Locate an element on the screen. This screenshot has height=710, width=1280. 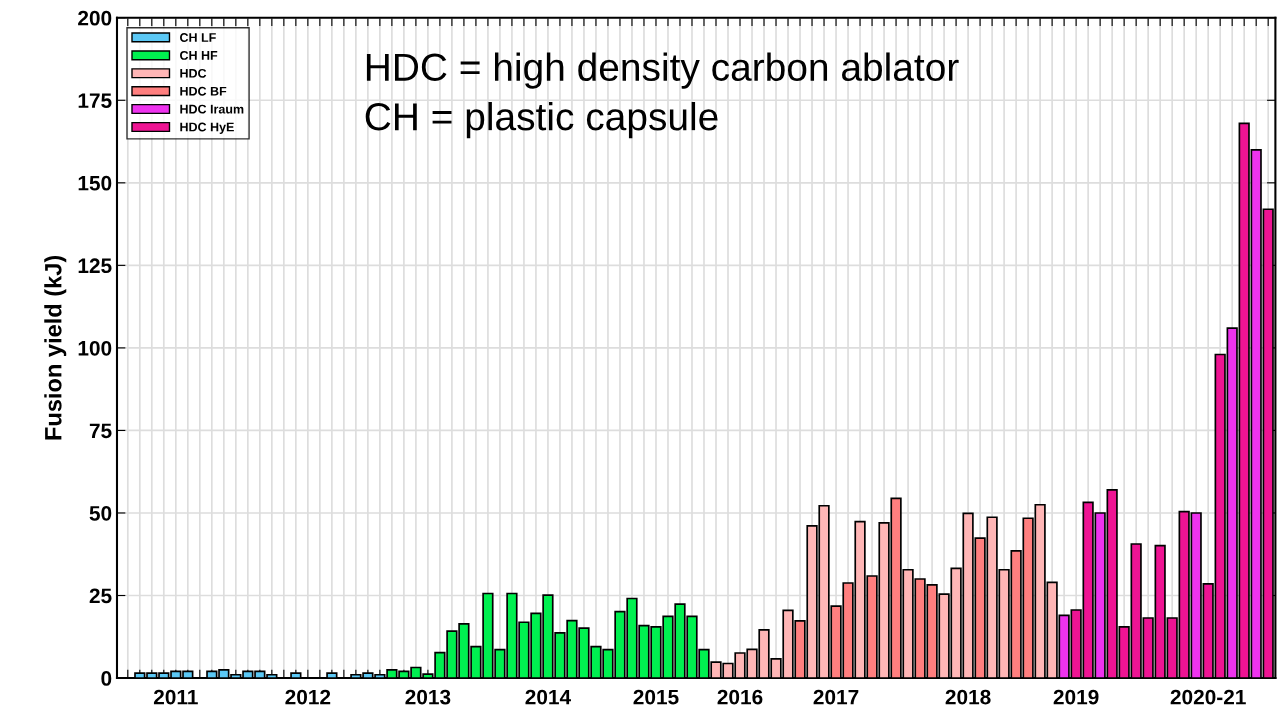
y-tick-label: 150 is located at coordinates (95, 183).